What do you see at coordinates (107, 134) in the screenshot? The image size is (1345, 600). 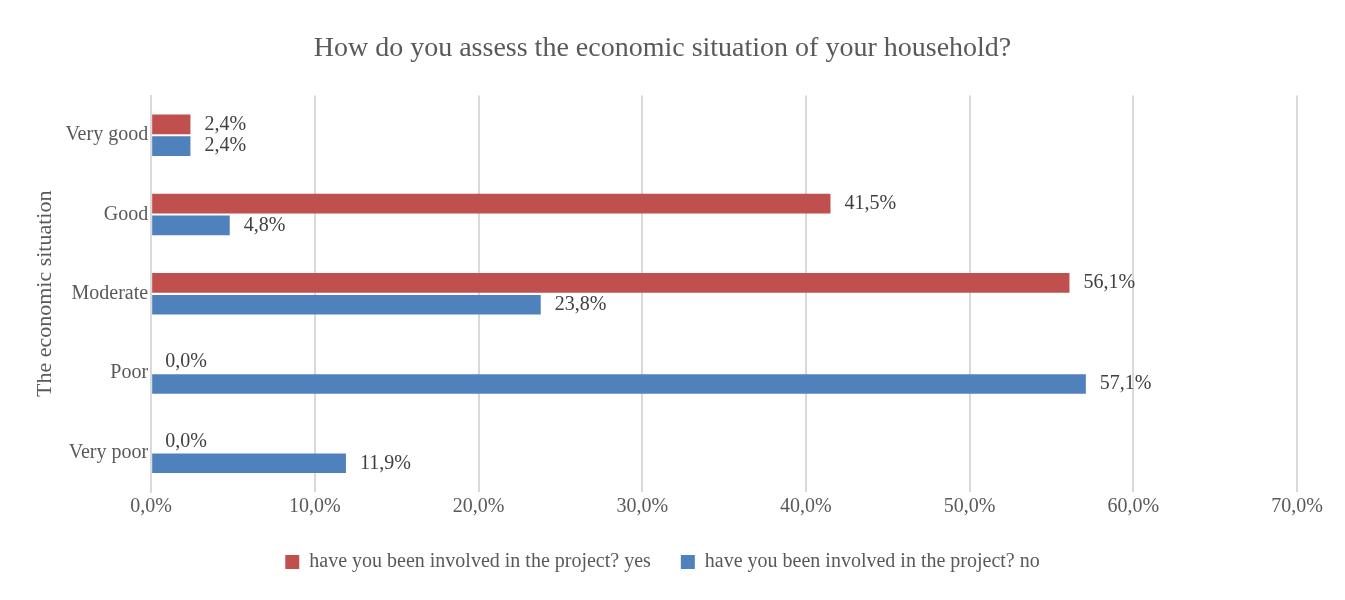 I see `y-tick-label: Very good` at bounding box center [107, 134].